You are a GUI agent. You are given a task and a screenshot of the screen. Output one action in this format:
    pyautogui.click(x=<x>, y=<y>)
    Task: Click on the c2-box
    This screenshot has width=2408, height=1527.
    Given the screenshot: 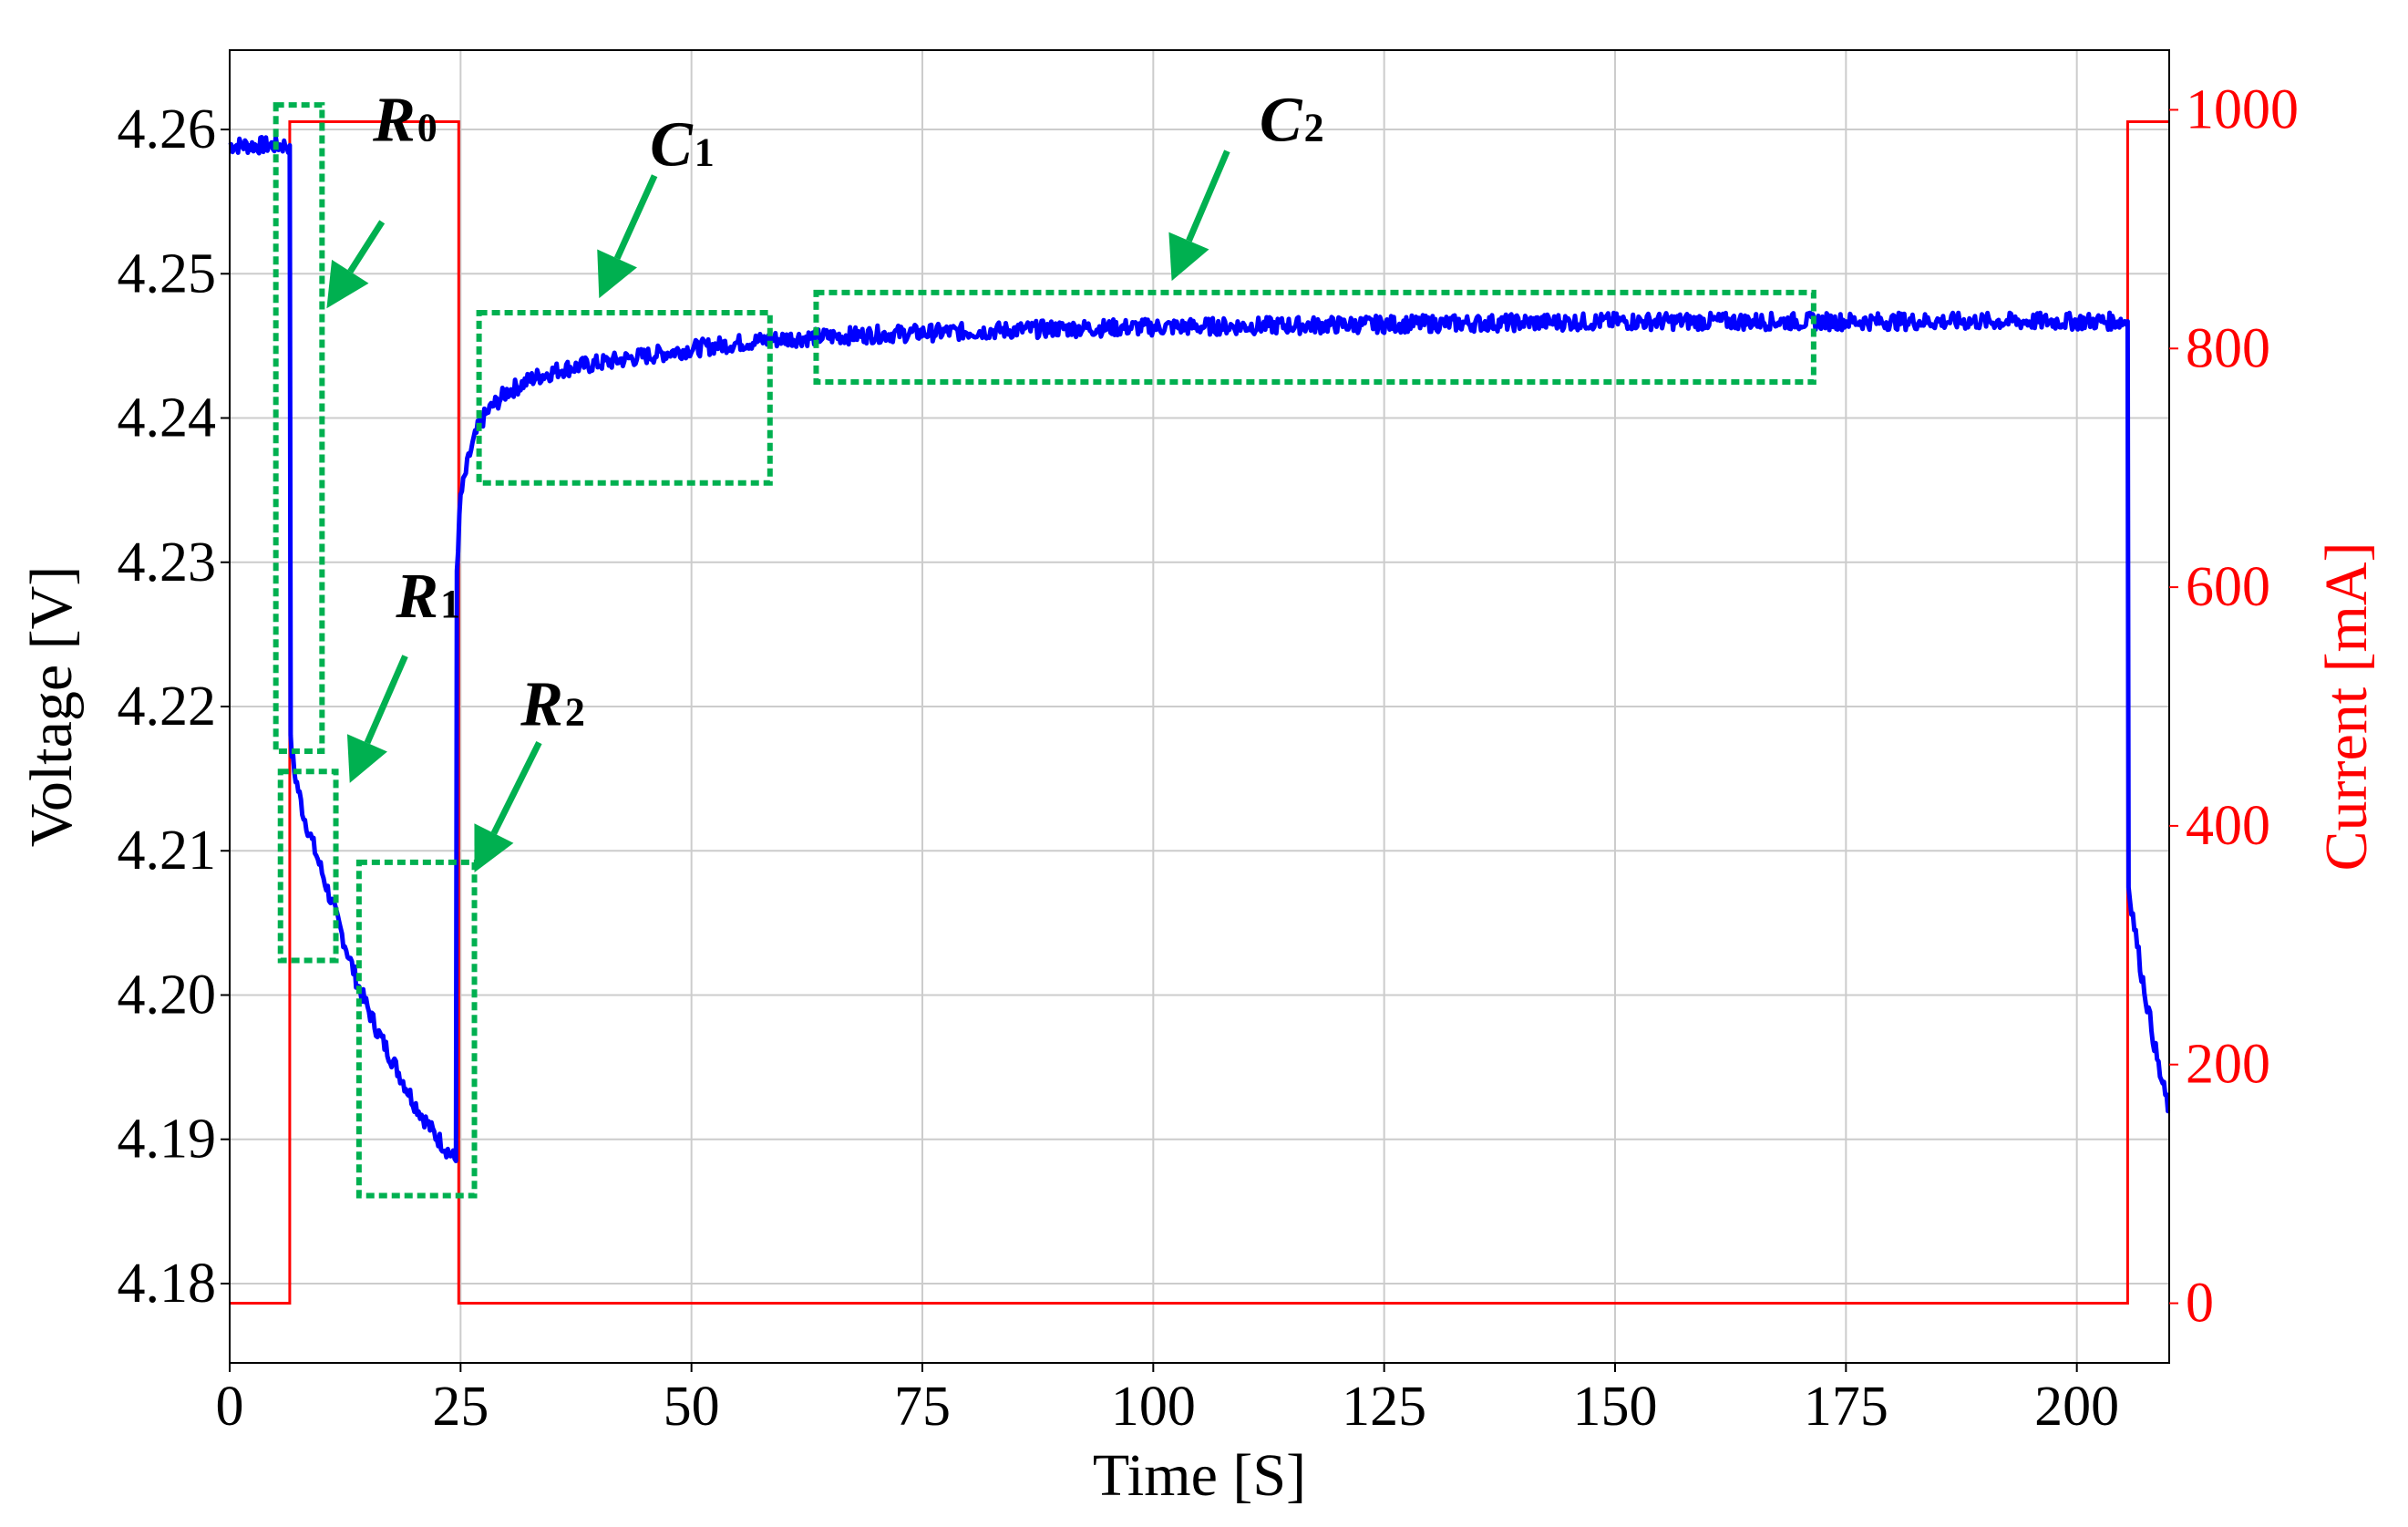 What is the action you would take?
    pyautogui.click(x=1315, y=337)
    